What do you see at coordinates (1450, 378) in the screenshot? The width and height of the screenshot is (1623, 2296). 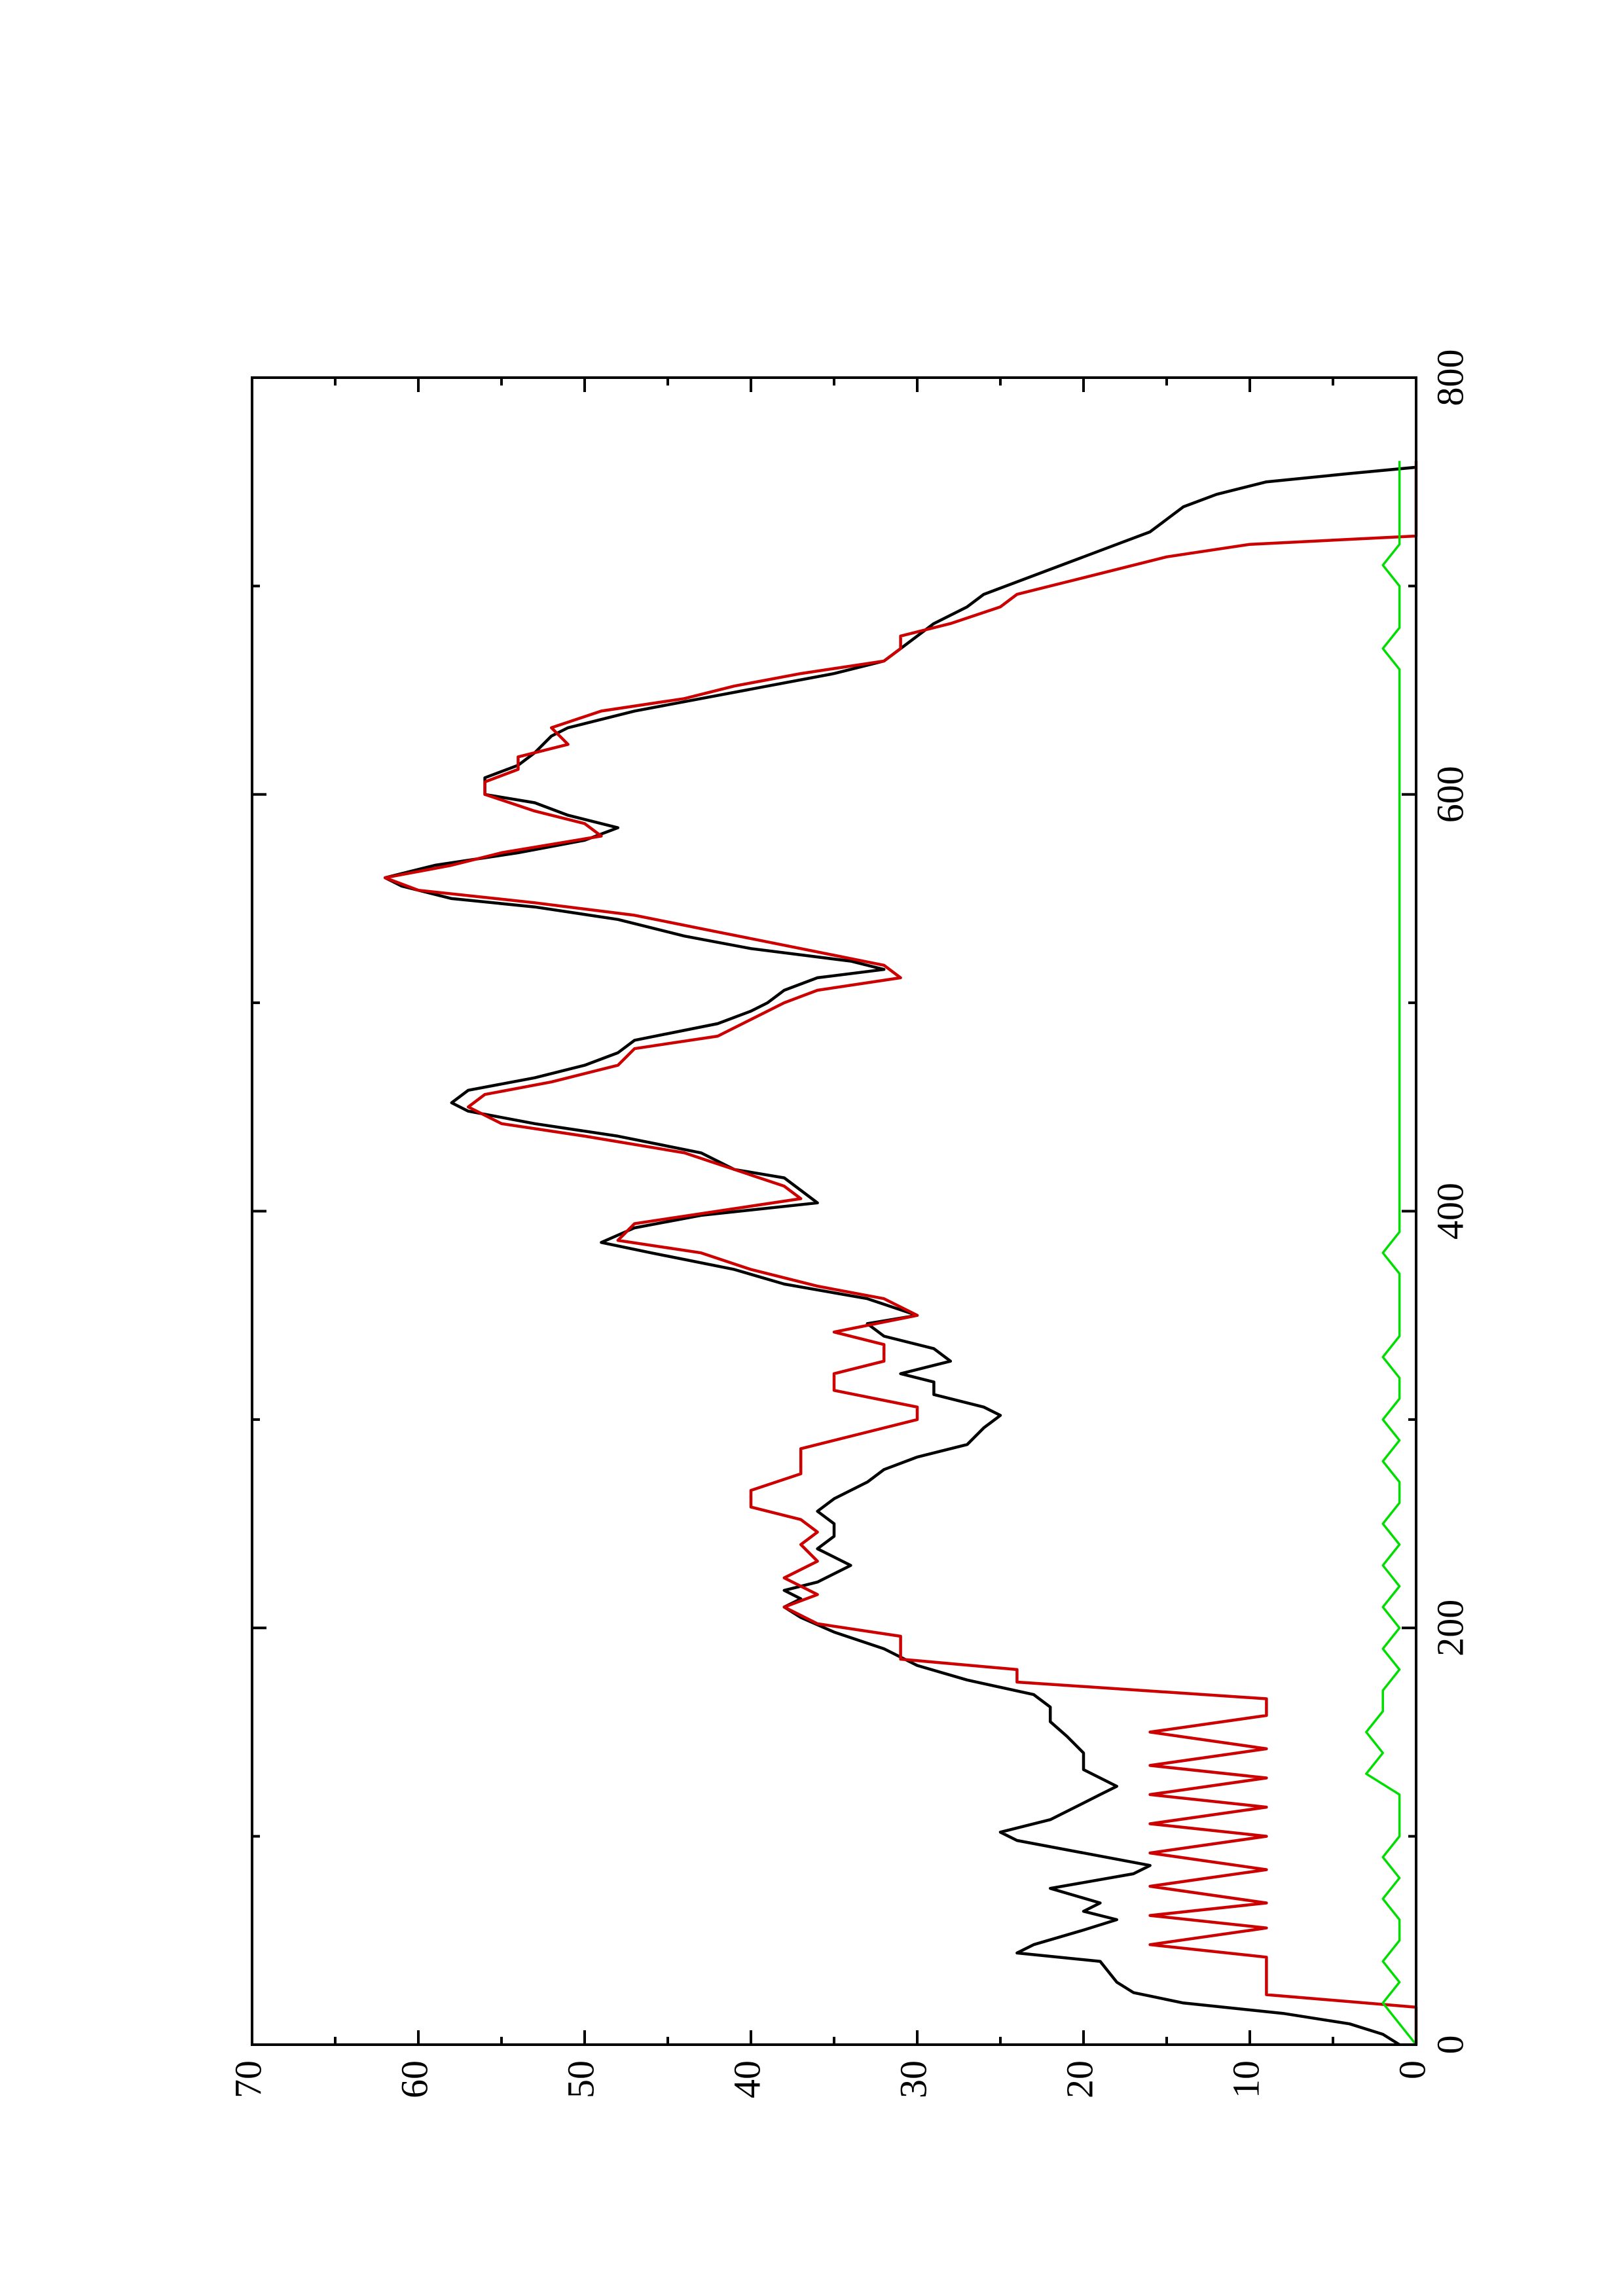 I see `x-tick-label: 800` at bounding box center [1450, 378].